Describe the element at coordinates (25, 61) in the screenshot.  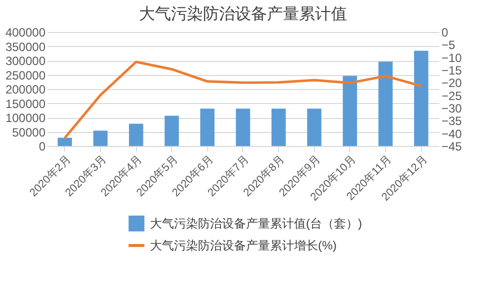
I see `y-tick-label: 300000` at that location.